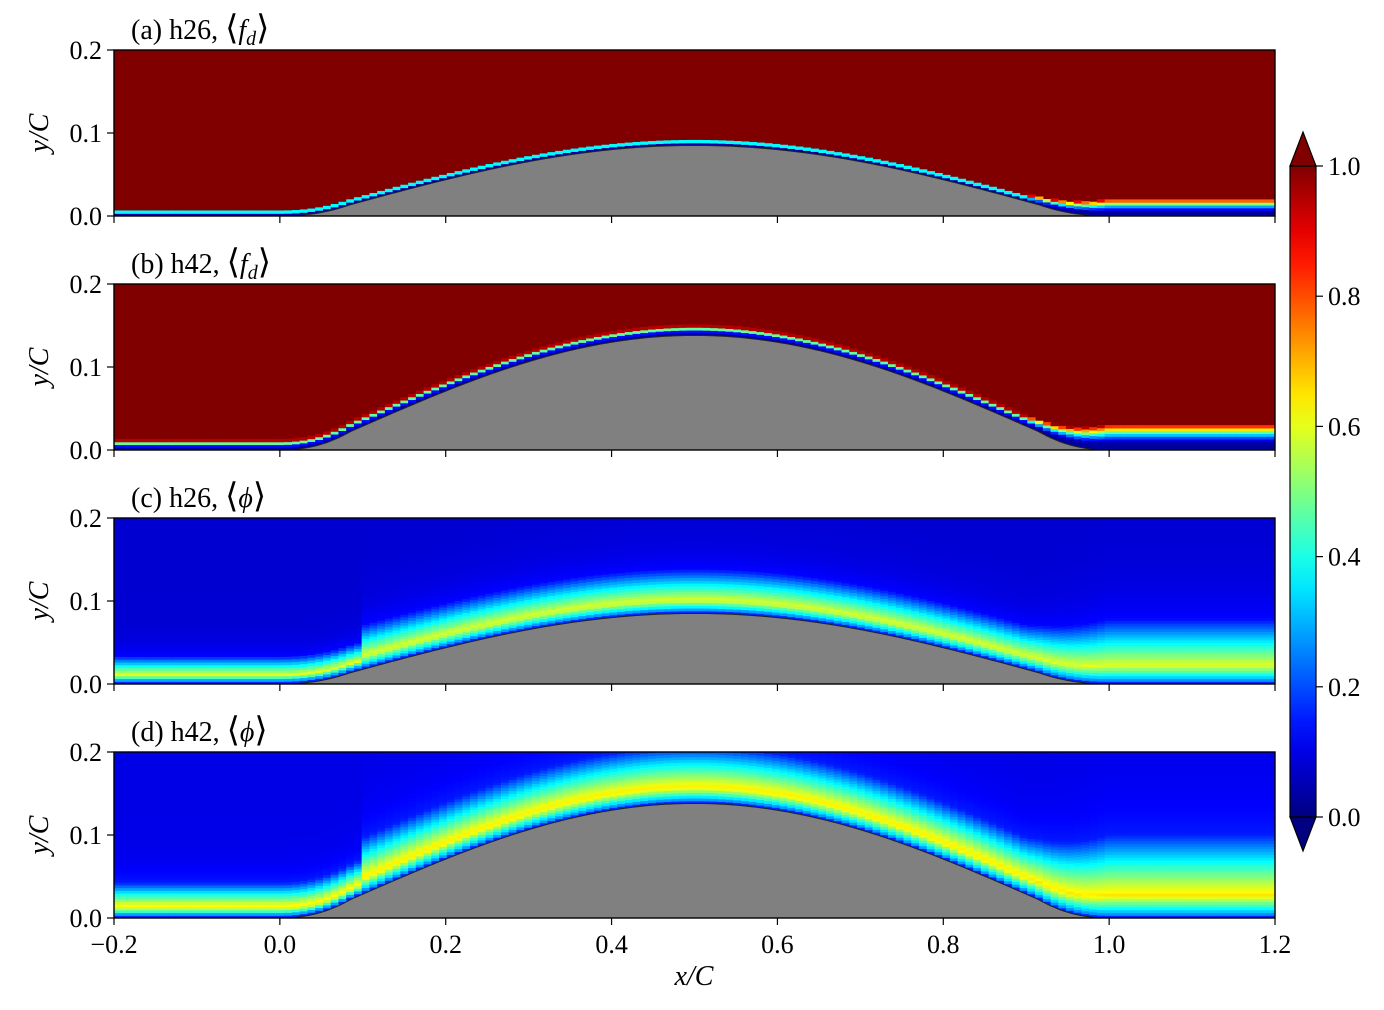 The height and width of the screenshot is (1010, 1384). What do you see at coordinates (198, 496) in the screenshot?
I see `panel-title: (c) h26, ⟨ϕ⟩` at bounding box center [198, 496].